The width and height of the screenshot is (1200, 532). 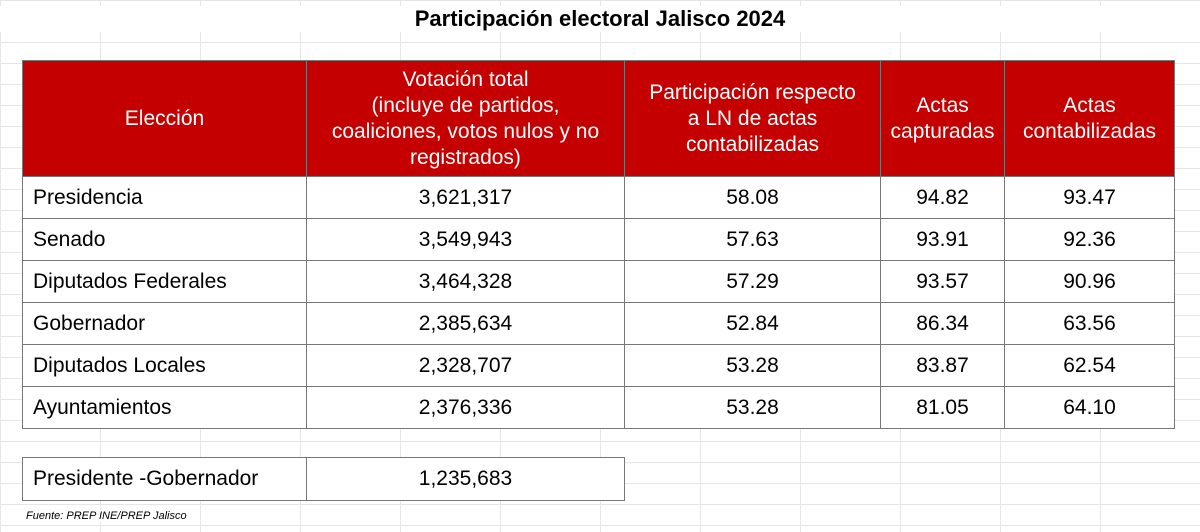 I want to click on cell-votacion: 3,464,328, so click(x=465, y=281).